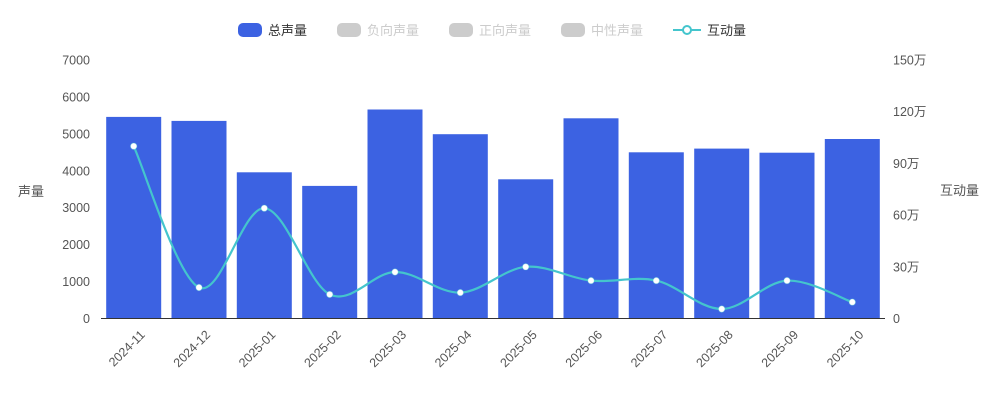 The height and width of the screenshot is (400, 984). I want to click on x-axis-label: 2025-02, so click(322, 349).